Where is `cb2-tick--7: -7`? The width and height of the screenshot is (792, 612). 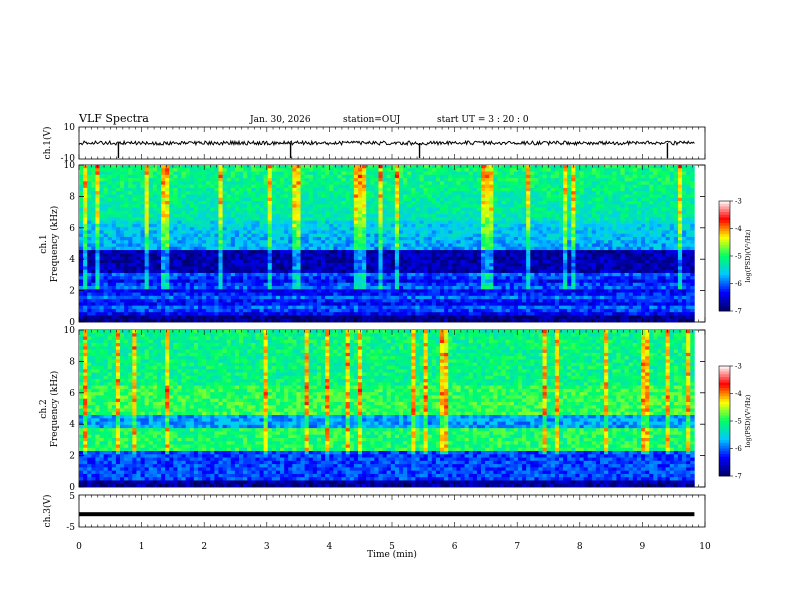 cb2-tick--7: -7 is located at coordinates (738, 477).